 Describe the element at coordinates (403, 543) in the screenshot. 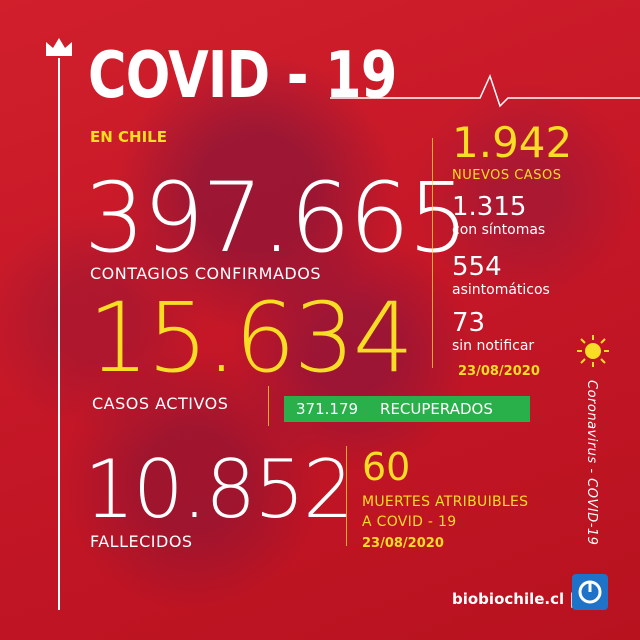

I see `muertes-date: 23/08/2020` at that location.